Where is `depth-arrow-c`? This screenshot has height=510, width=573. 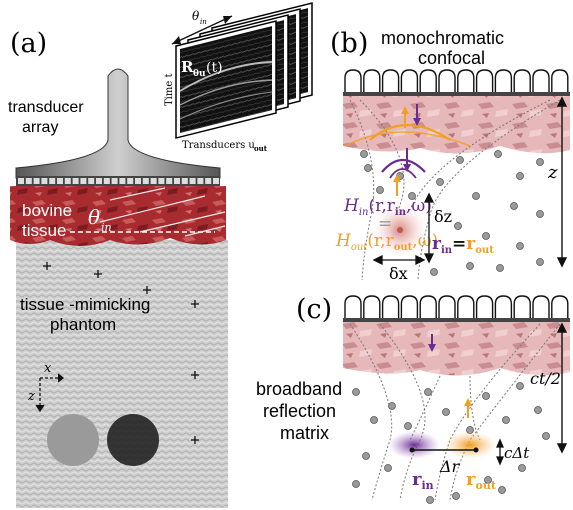
depth-arrow-c is located at coordinates (562, 388).